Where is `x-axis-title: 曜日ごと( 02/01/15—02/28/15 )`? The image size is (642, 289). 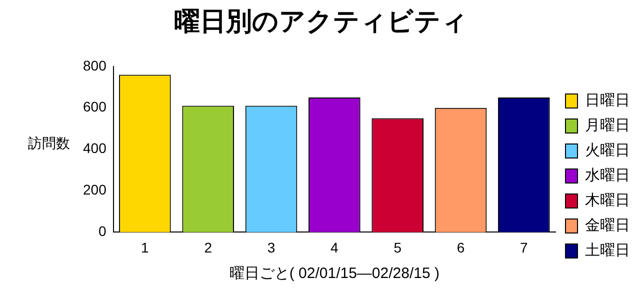
x-axis-title: 曜日ごと( 02/01/15—02/28/15 ) is located at coordinates (334, 273).